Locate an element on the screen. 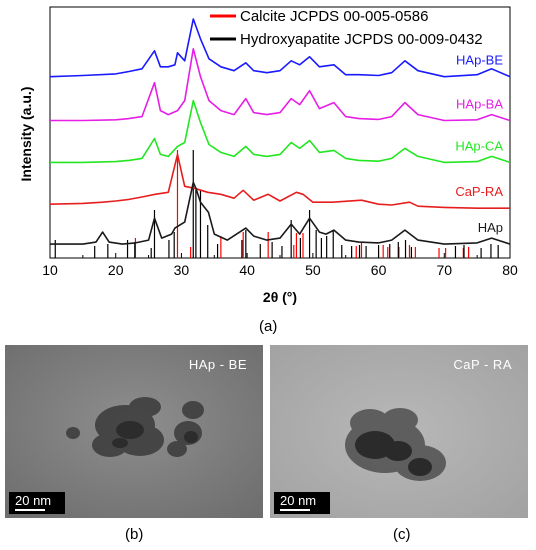 The width and height of the screenshot is (536, 550). series-label-hap-be: HAp-BE is located at coordinates (479, 60).